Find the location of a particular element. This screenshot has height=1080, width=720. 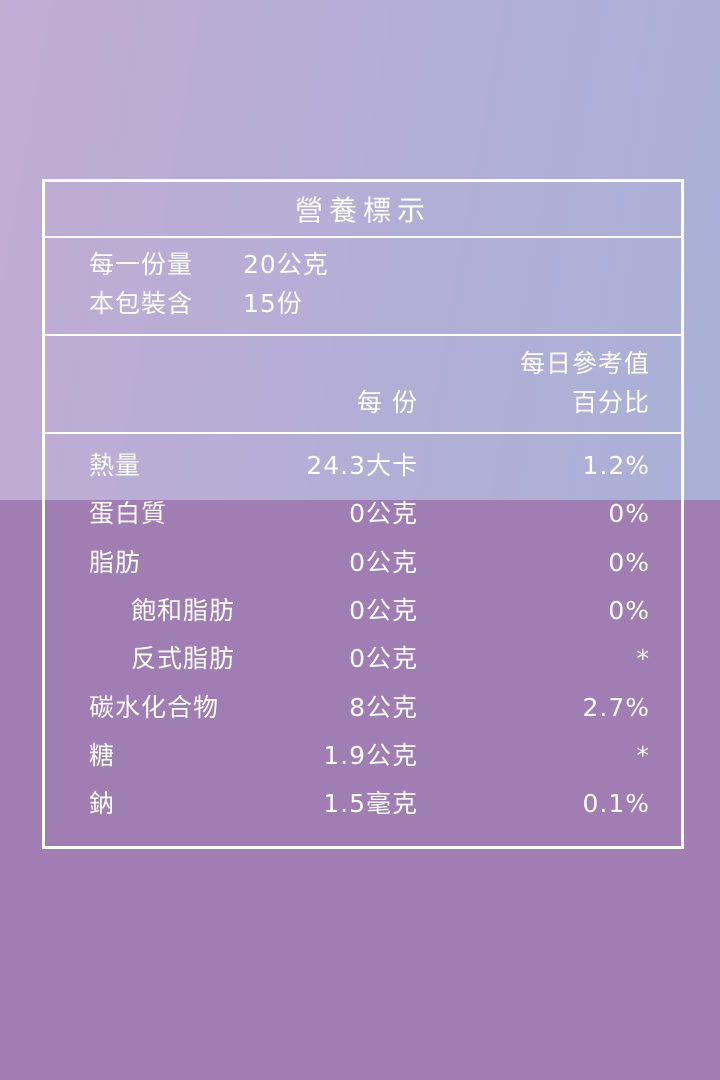

nutrient-daily-value: 1.2% is located at coordinates (616, 465).